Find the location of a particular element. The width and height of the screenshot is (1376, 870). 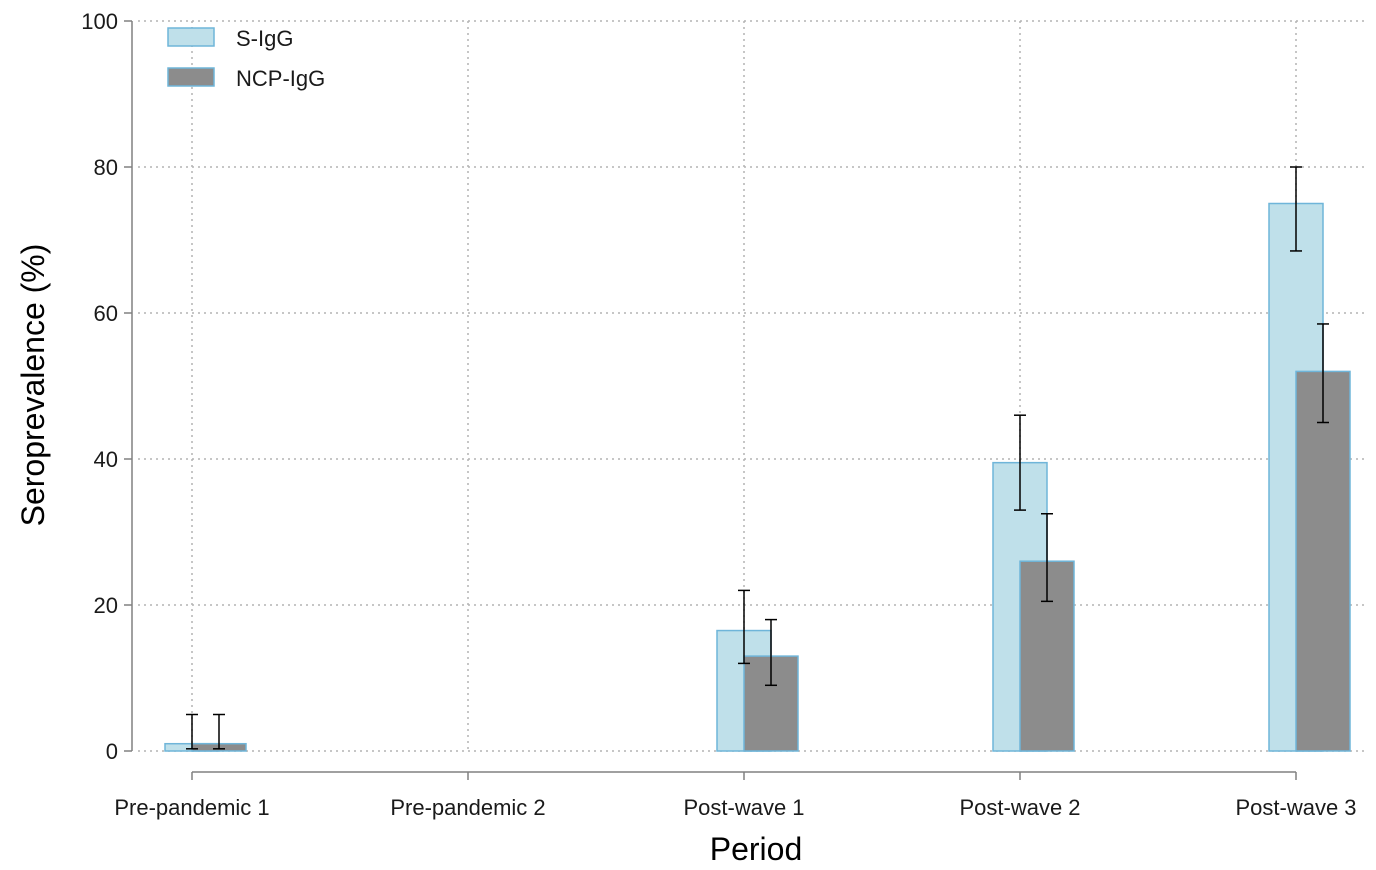

x-tick-label: Pre-pandemic 1 is located at coordinates (191, 807).